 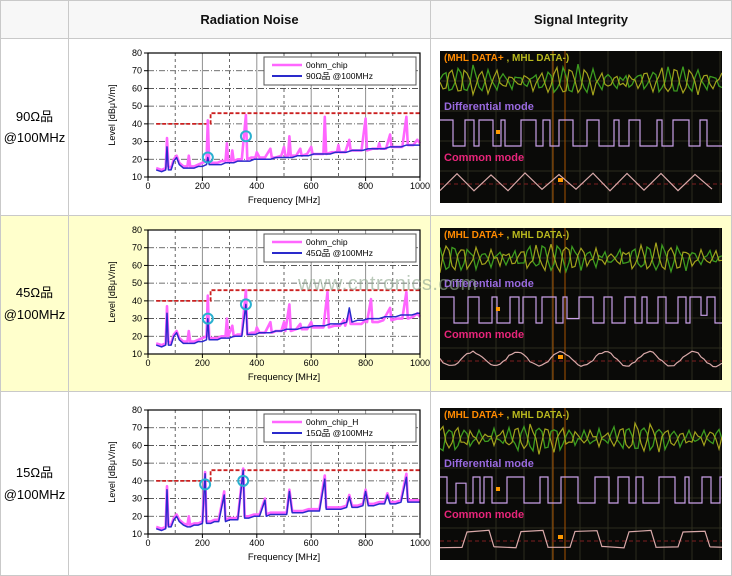 I want to click on svg-text: 0ohm_chip_H, so click(x=332, y=422).